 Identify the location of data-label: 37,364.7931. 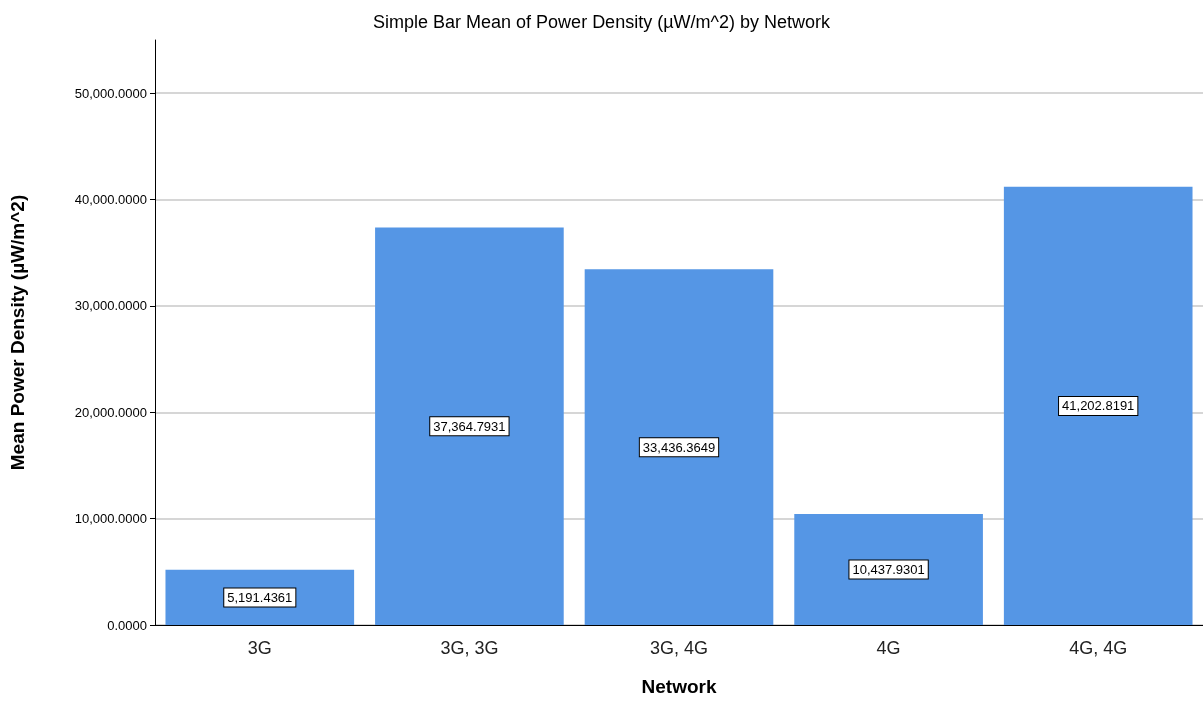
(469, 426).